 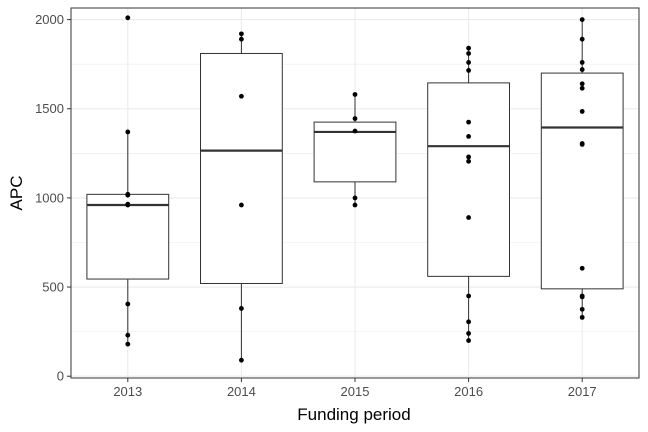 I want to click on y-tick-label: 1000, so click(x=49, y=197).